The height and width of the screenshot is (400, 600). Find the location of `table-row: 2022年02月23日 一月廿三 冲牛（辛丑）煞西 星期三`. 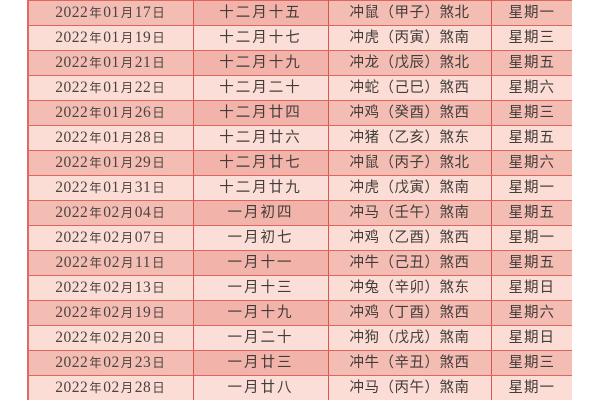

table-row: 2022年02月23日 一月廿三 冲牛（辛丑）煞西 星期三 is located at coordinates (300, 363).